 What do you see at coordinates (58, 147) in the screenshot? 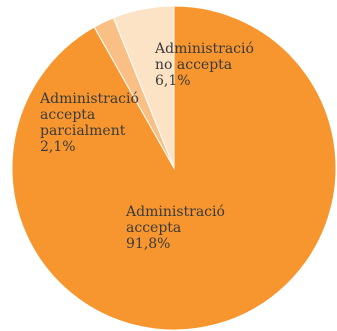
I see `slice-label-line: 2,1%` at bounding box center [58, 147].